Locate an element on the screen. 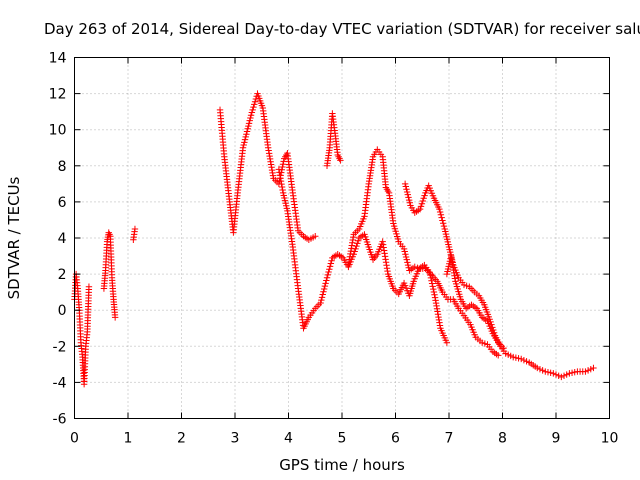 Image resolution: width=640 pixels, height=480 pixels. x-tick-label: 10 is located at coordinates (610, 439).